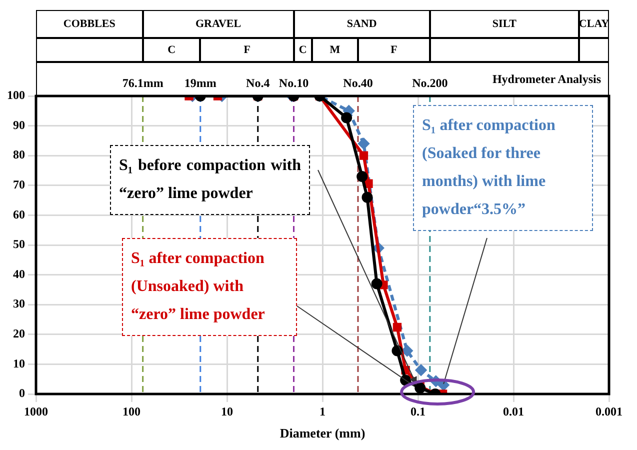 The width and height of the screenshot is (637, 450). Describe the element at coordinates (323, 411) in the screenshot. I see `x-tick-label: 1` at that location.